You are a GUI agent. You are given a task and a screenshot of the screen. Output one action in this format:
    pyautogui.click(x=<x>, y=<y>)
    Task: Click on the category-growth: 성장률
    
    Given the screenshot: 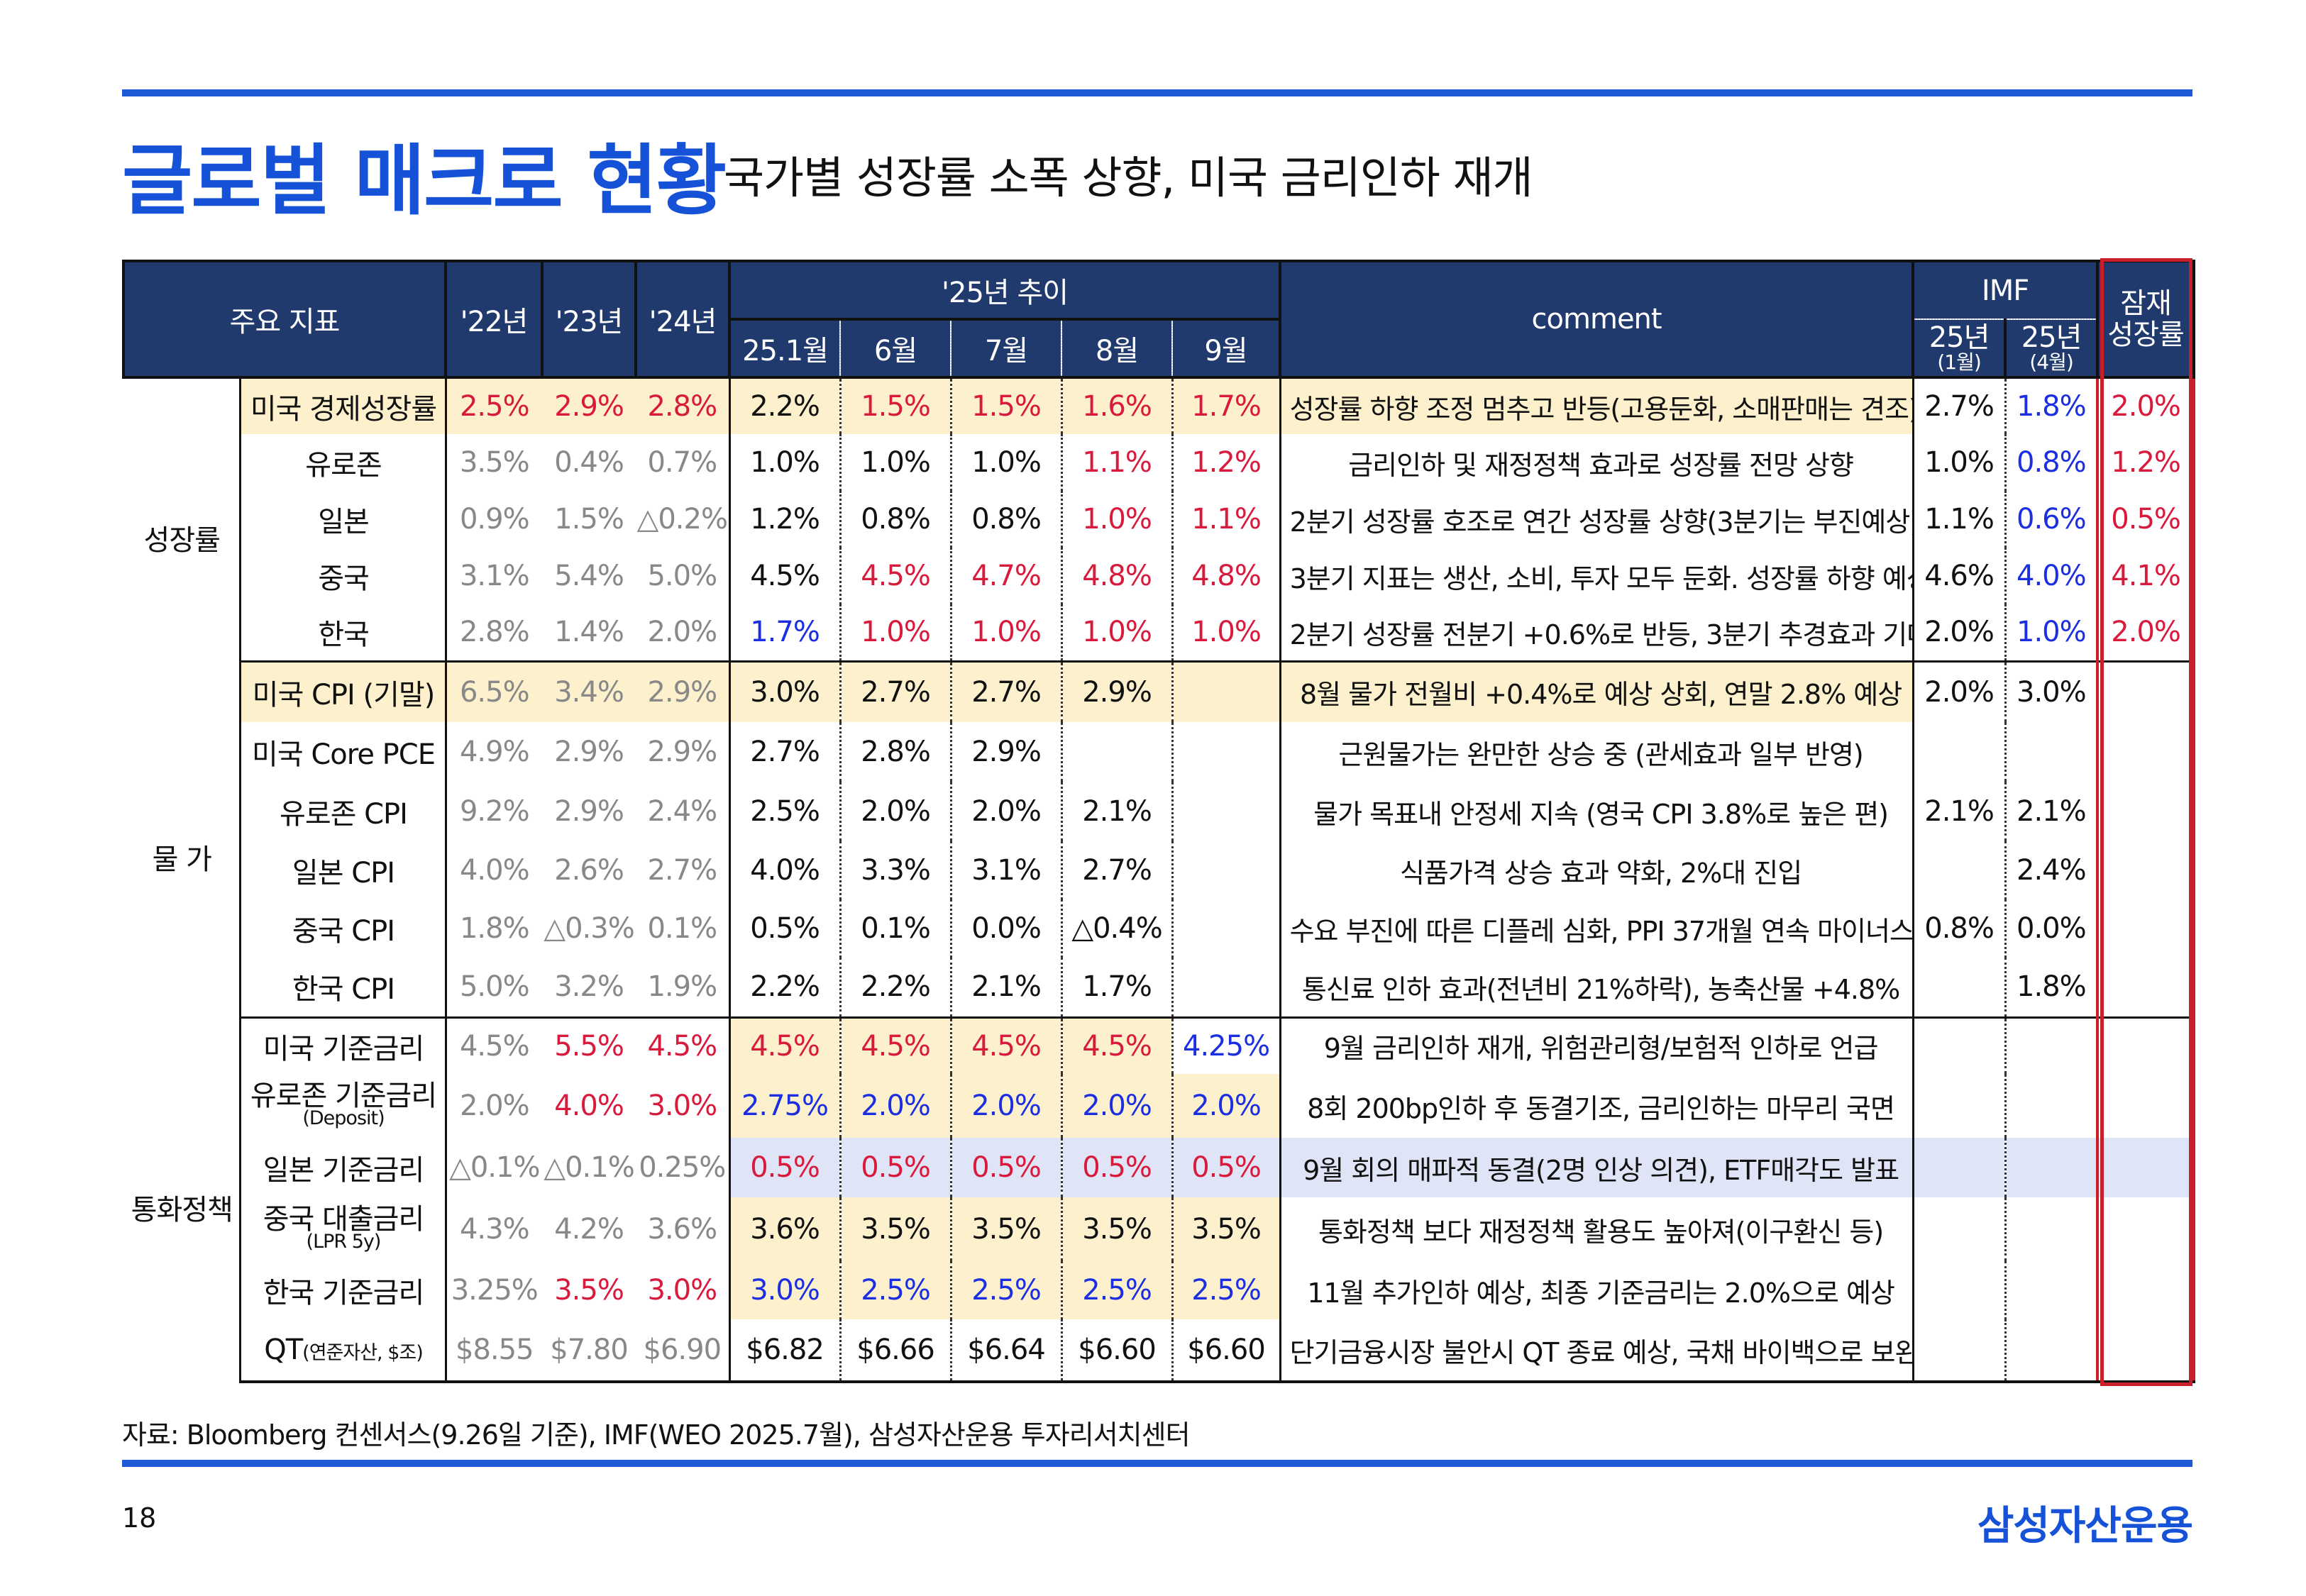 What is the action you would take?
    pyautogui.click(x=182, y=519)
    